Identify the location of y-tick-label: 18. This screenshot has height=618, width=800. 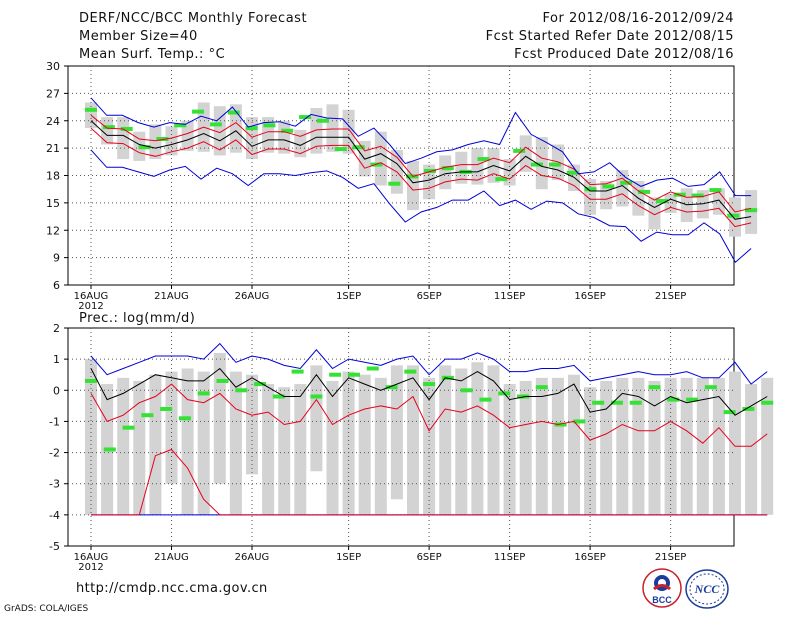
(53, 176).